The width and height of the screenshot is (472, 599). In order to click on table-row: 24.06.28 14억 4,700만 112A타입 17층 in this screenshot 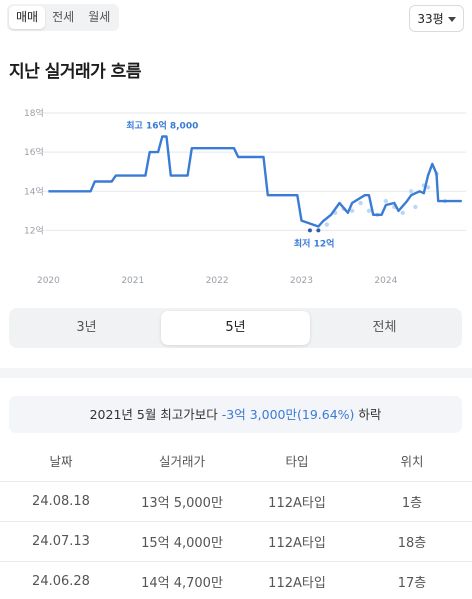, I will do `click(236, 579)`.